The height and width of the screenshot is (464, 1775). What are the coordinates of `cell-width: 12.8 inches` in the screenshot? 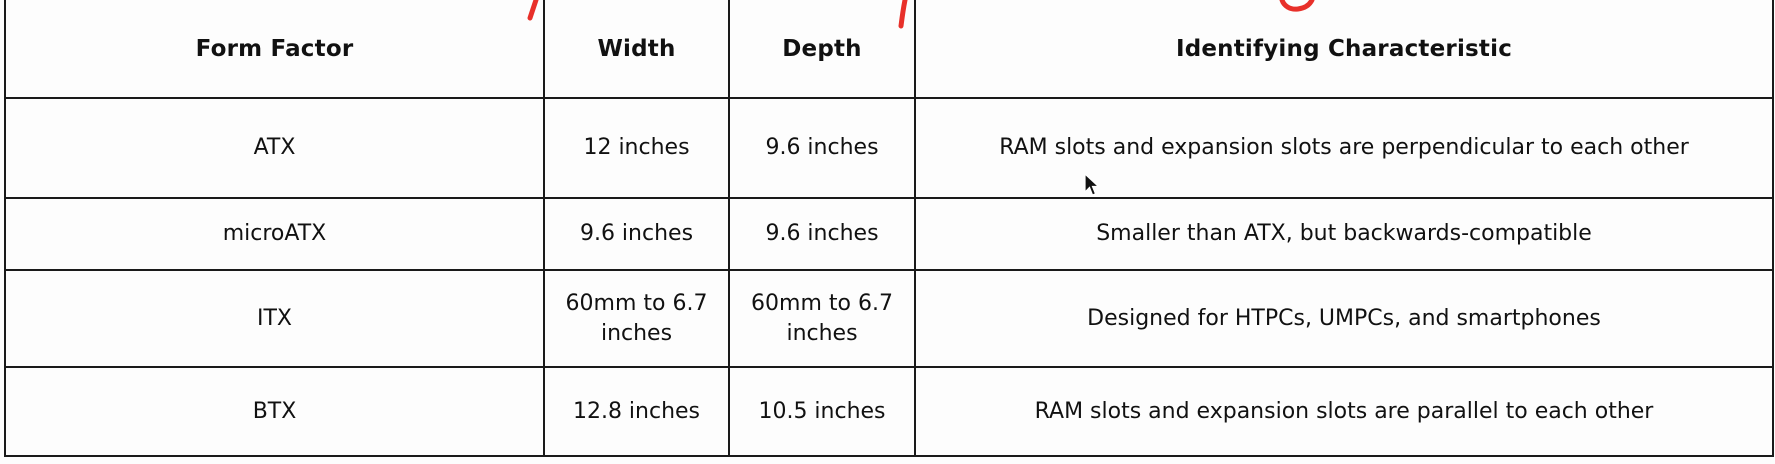 It's located at (636, 411).